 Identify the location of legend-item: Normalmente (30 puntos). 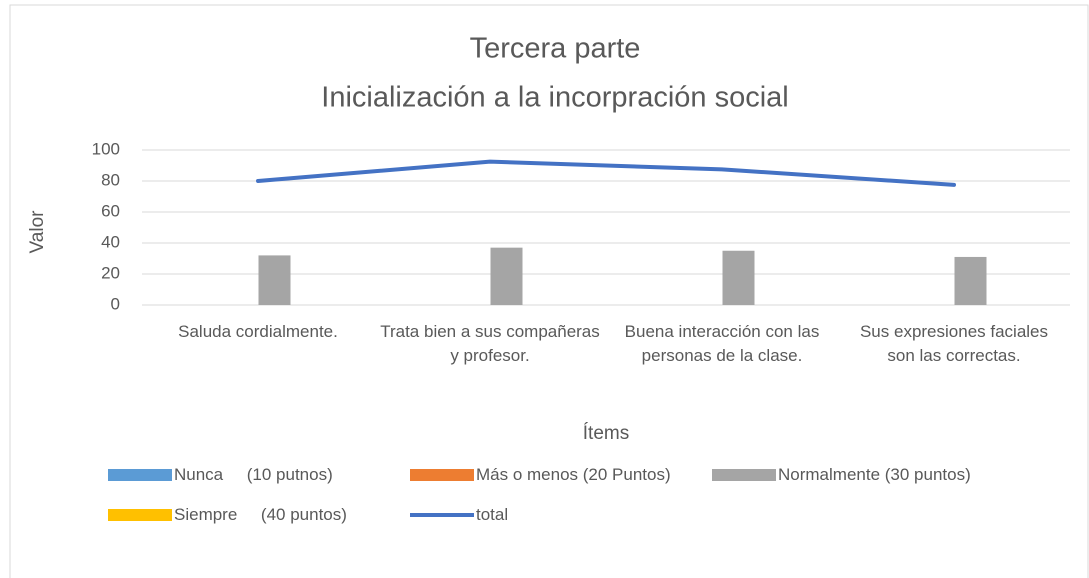
(877, 475).